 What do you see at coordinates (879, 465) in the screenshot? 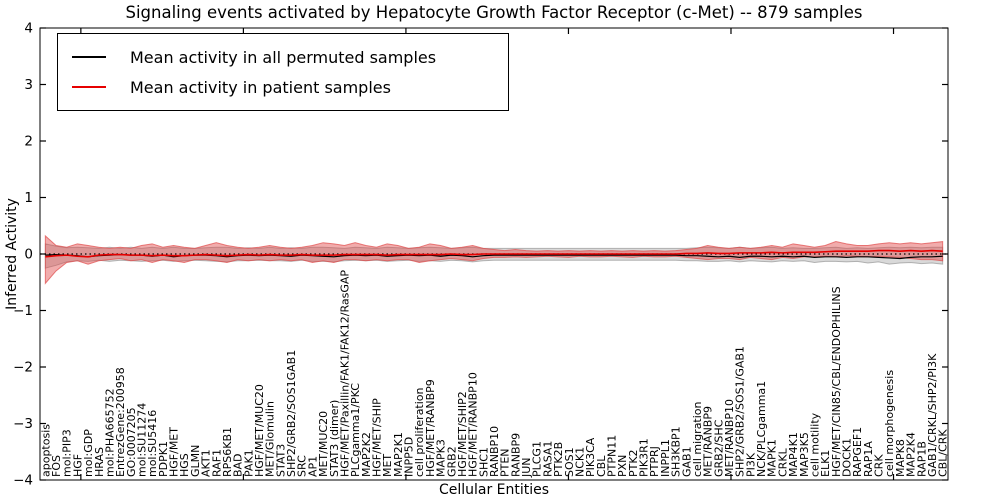
I see `x-category-label: CRK` at bounding box center [879, 465].